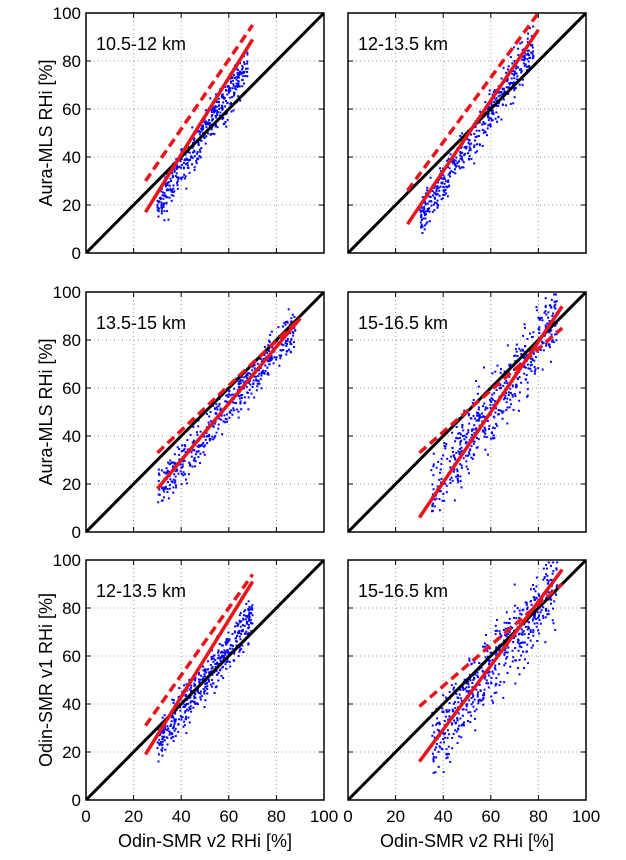 The width and height of the screenshot is (626, 860). Describe the element at coordinates (205, 133) in the screenshot. I see `axes-frame` at that location.